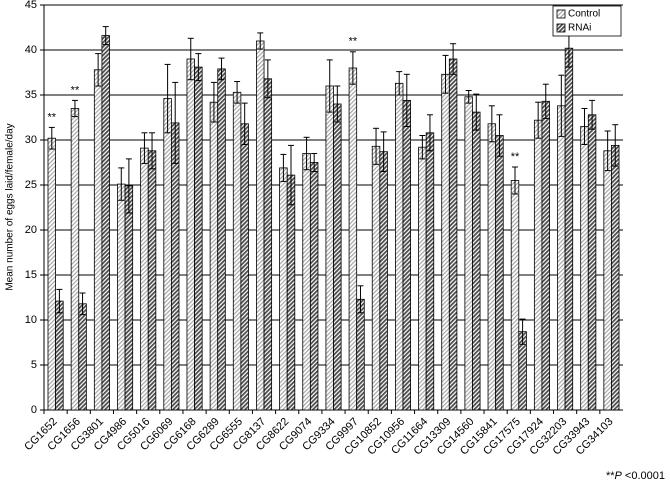 This screenshot has width=670, height=484. Describe the element at coordinates (31, 230) in the screenshot. I see `y-tick-label: 20` at that location.